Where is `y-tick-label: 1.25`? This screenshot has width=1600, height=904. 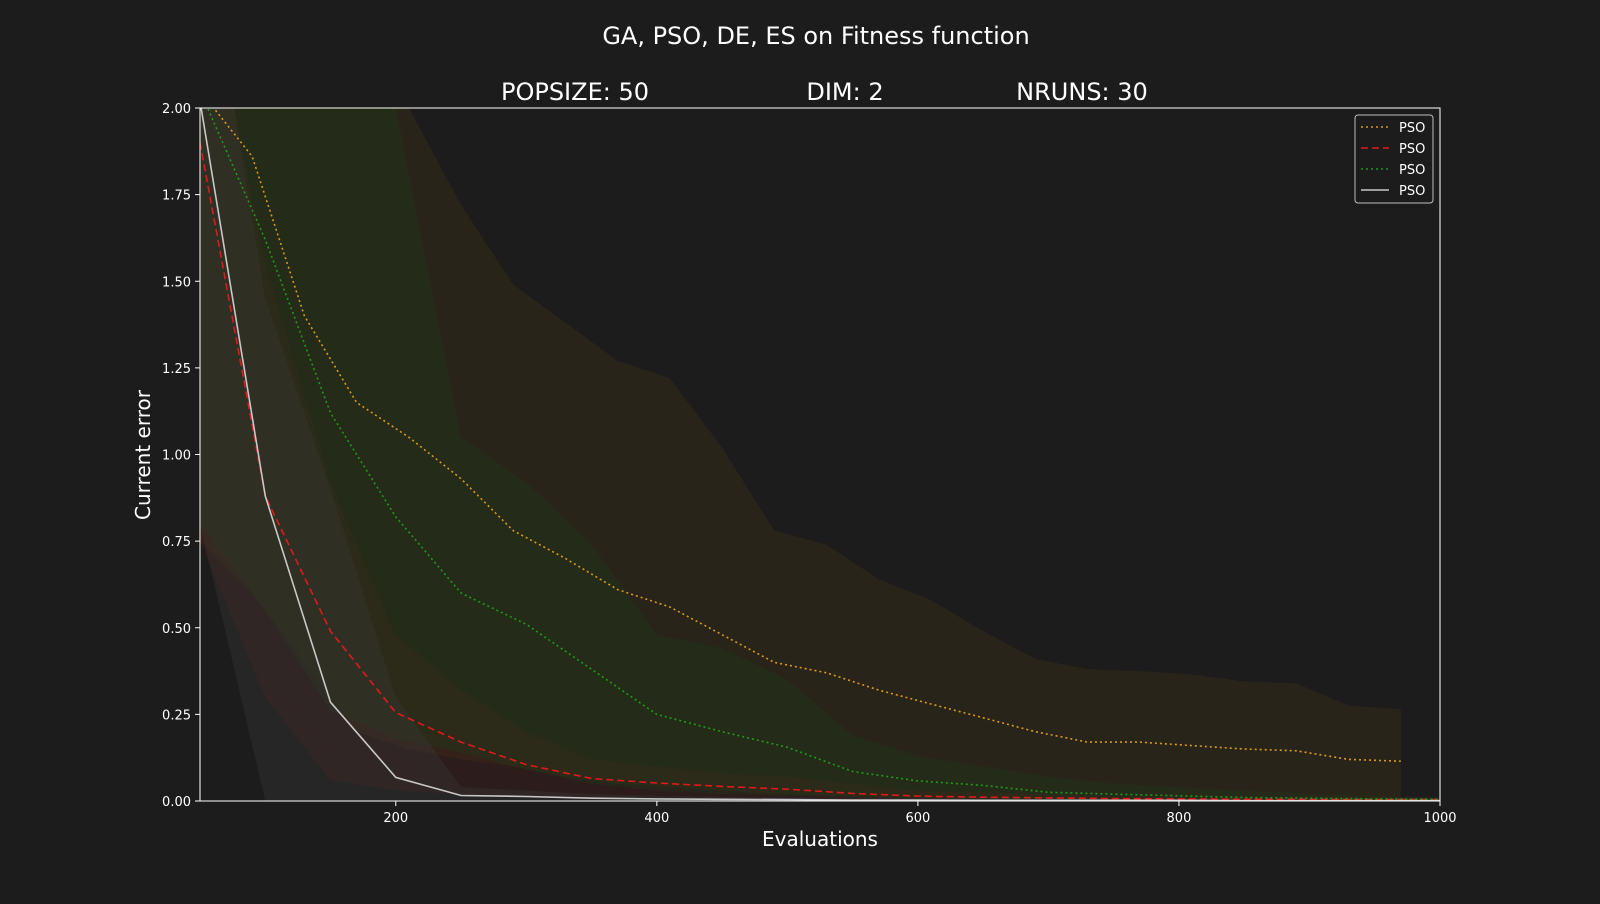 y-tick-label: 1.25 is located at coordinates (176, 369).